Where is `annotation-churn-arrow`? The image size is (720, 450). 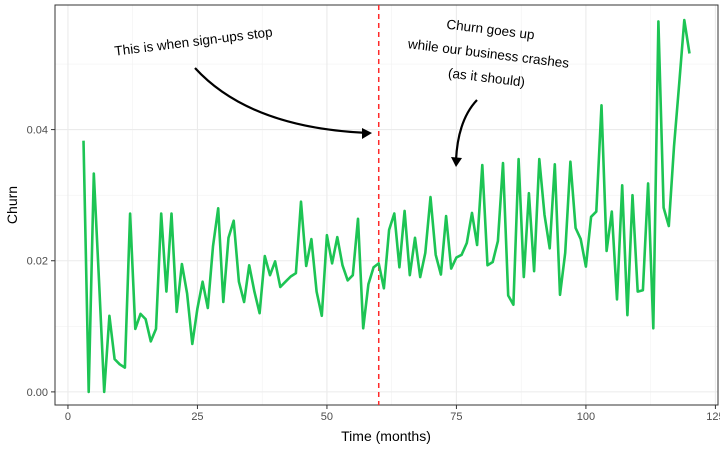
annotation-churn-arrow is located at coordinates (466, 130).